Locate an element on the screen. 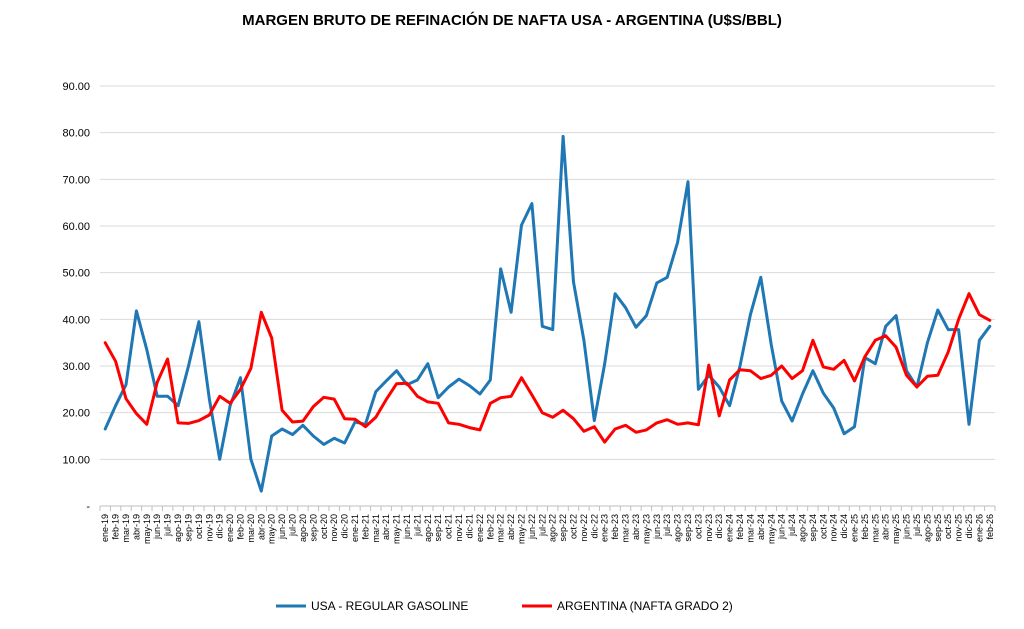  x-tick-label: nov-21 is located at coordinates (459, 528).